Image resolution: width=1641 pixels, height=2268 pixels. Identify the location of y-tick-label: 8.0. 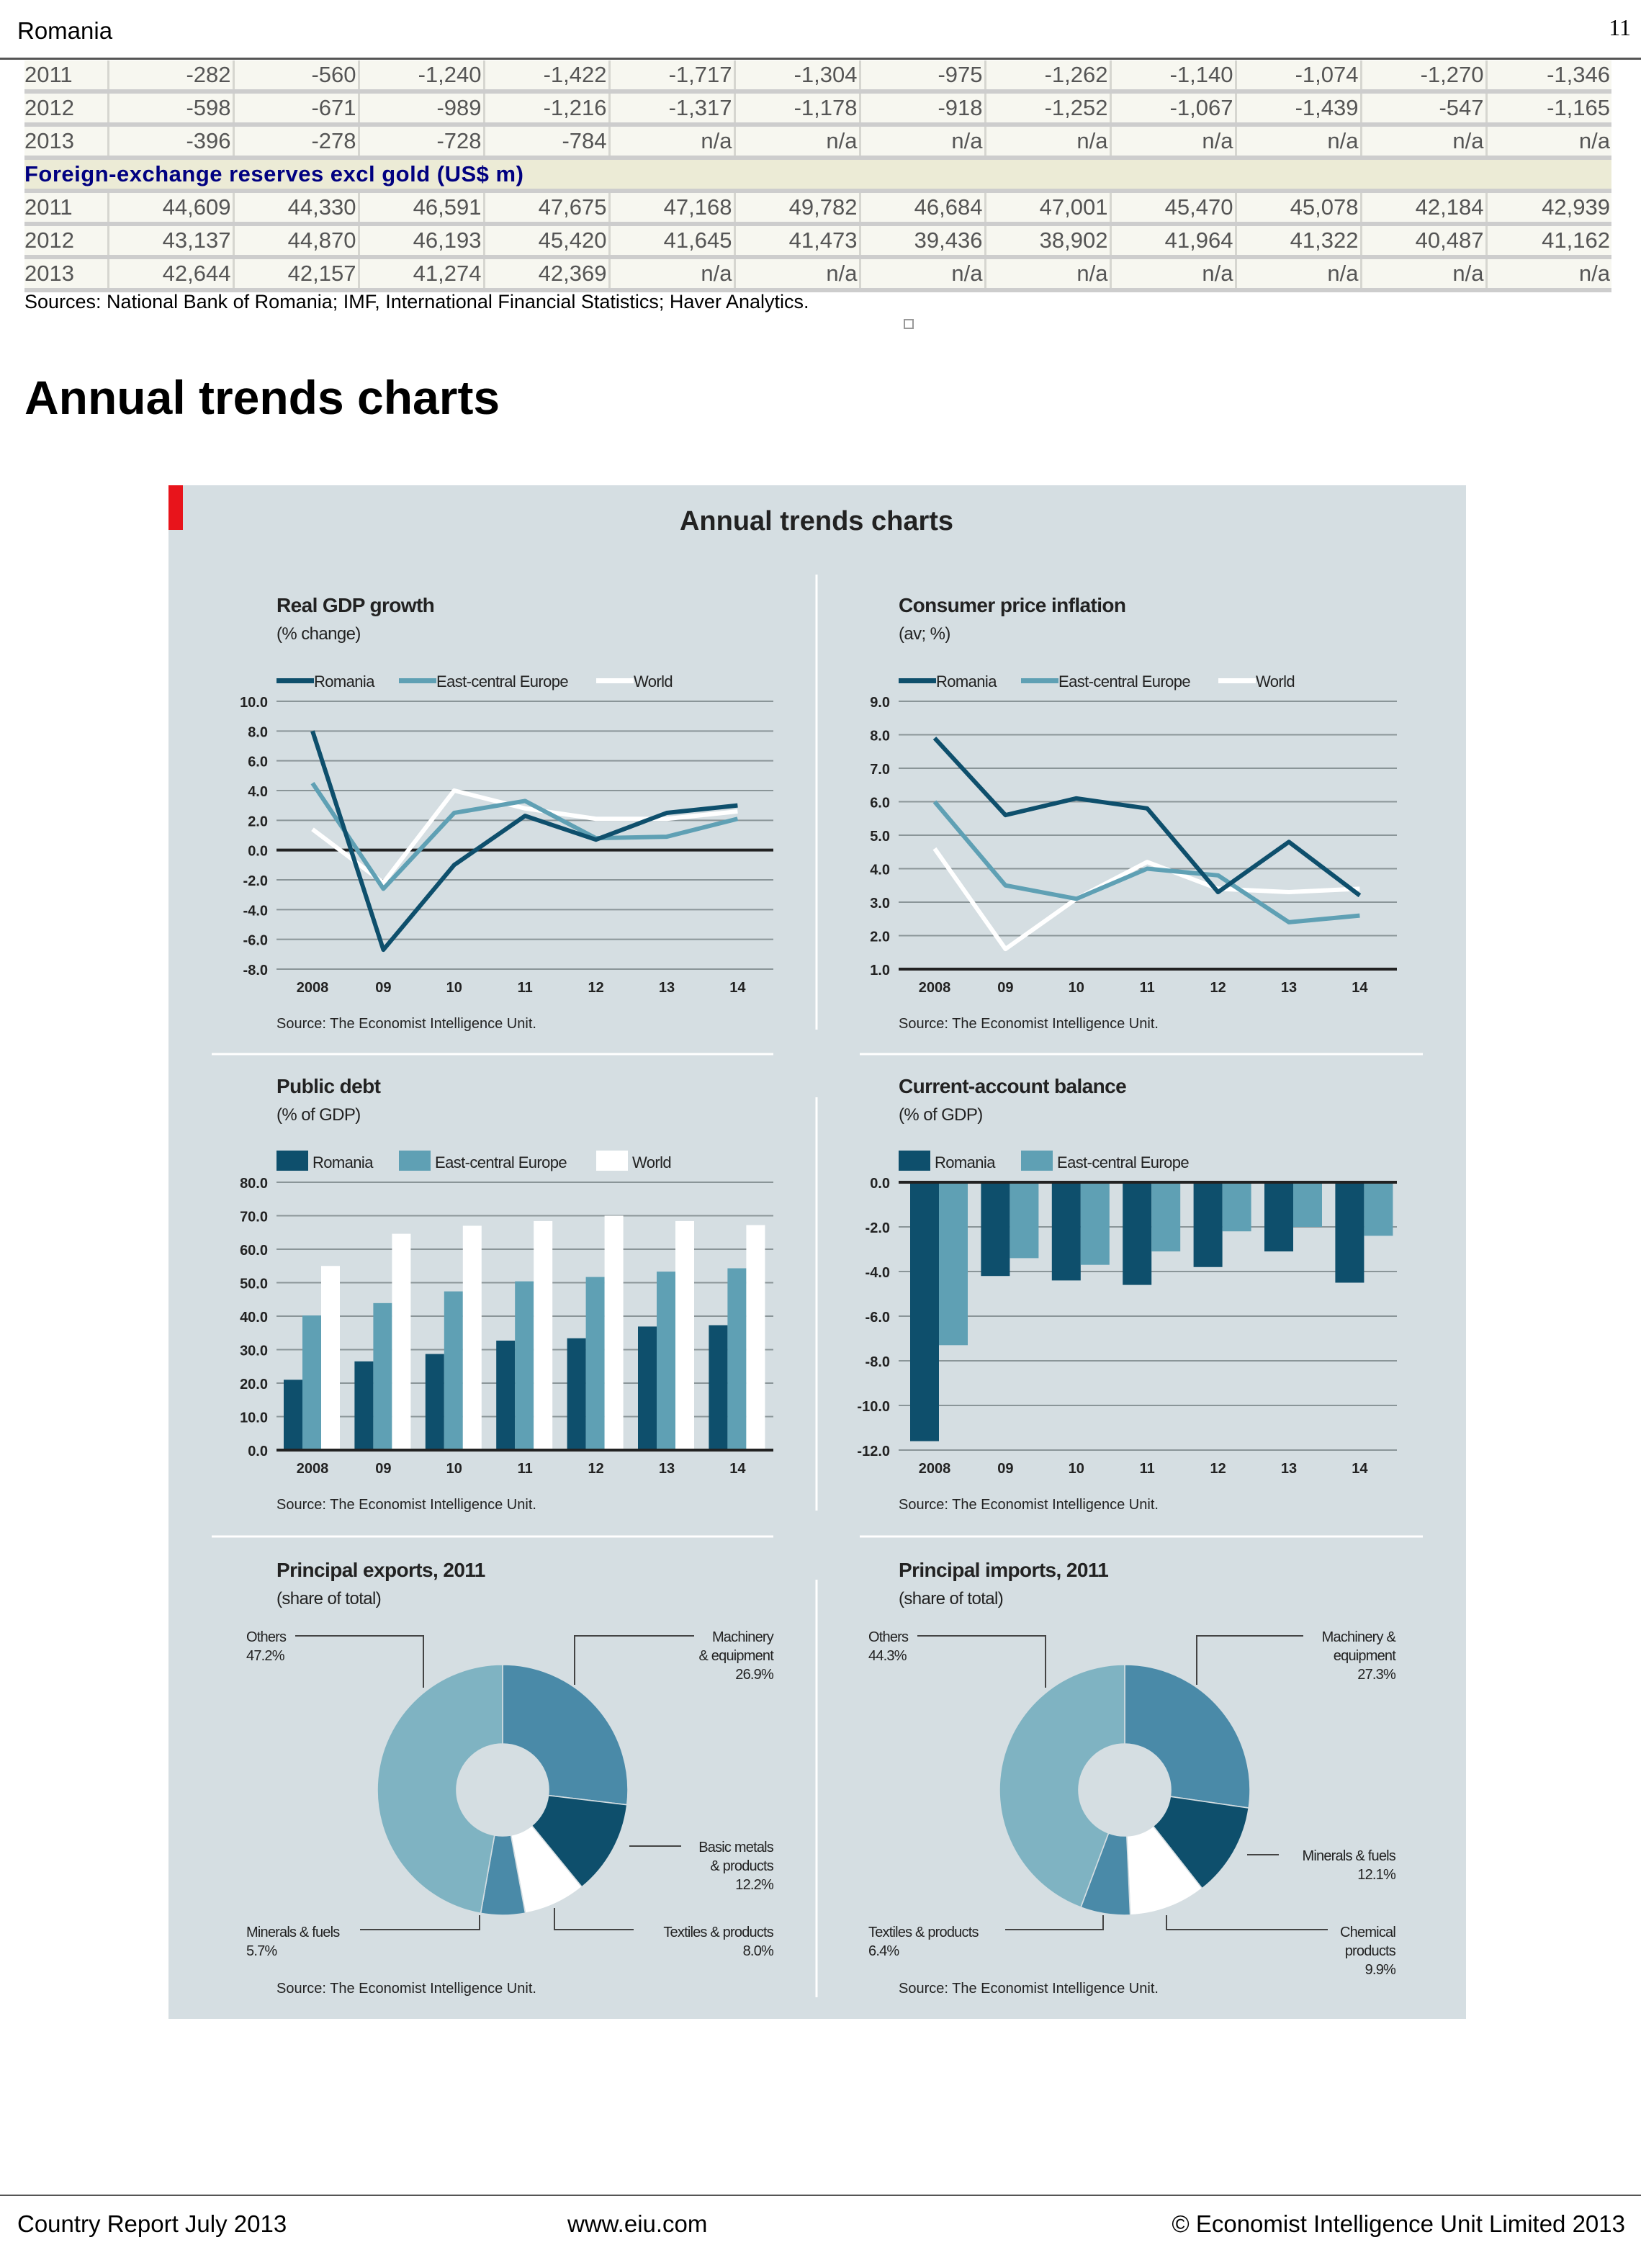
(880, 736).